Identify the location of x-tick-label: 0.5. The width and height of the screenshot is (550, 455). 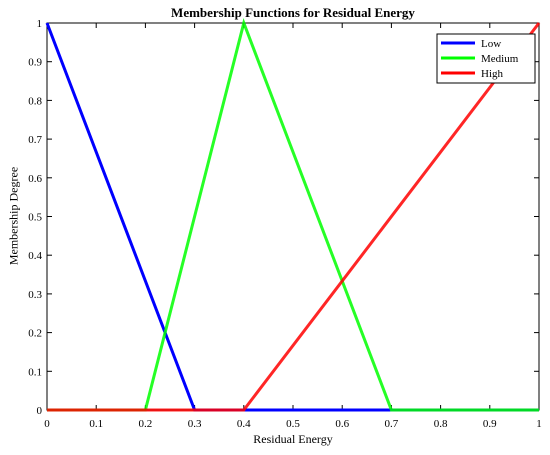
(293, 424).